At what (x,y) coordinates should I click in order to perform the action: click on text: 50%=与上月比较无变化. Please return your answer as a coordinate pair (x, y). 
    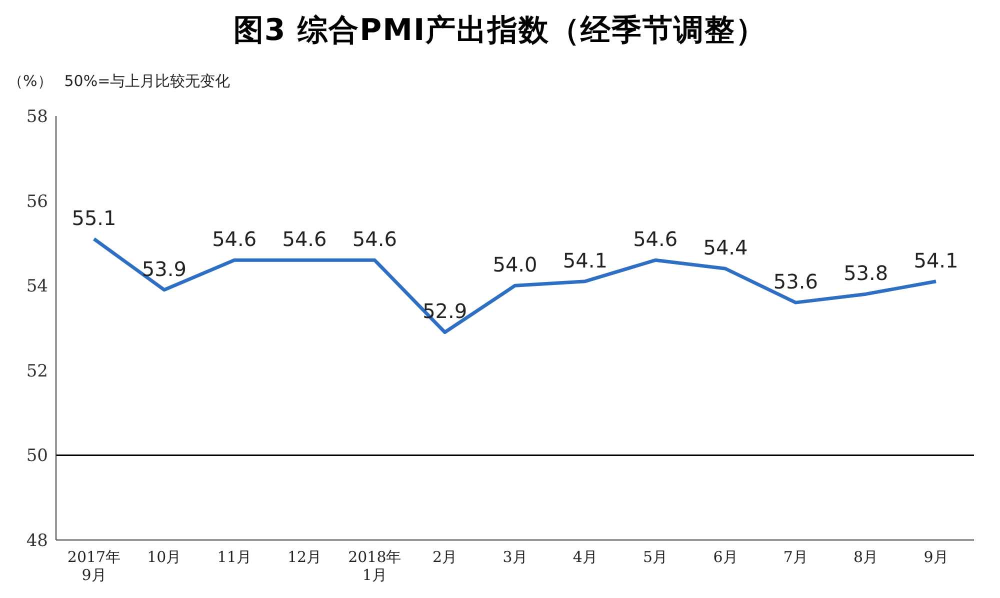
    Looking at the image, I should click on (147, 81).